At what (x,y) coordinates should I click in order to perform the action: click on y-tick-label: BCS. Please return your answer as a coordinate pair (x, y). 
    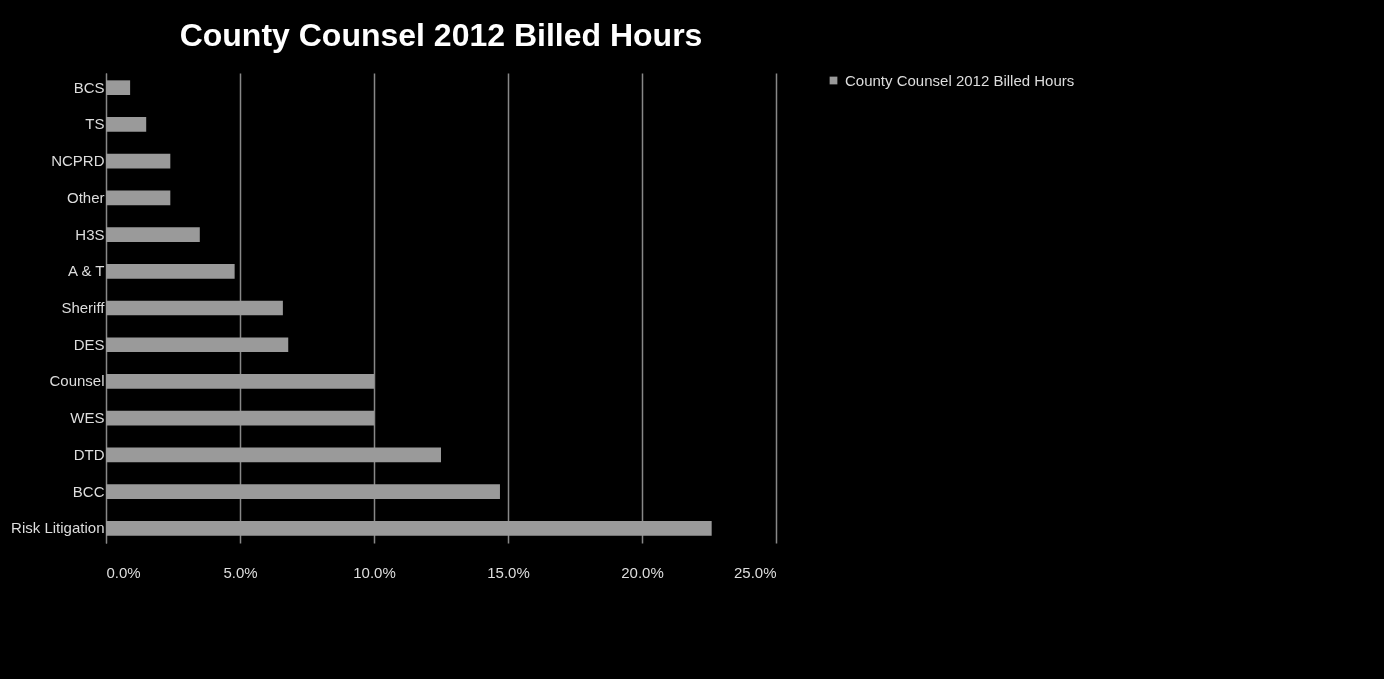
    Looking at the image, I should click on (89, 87).